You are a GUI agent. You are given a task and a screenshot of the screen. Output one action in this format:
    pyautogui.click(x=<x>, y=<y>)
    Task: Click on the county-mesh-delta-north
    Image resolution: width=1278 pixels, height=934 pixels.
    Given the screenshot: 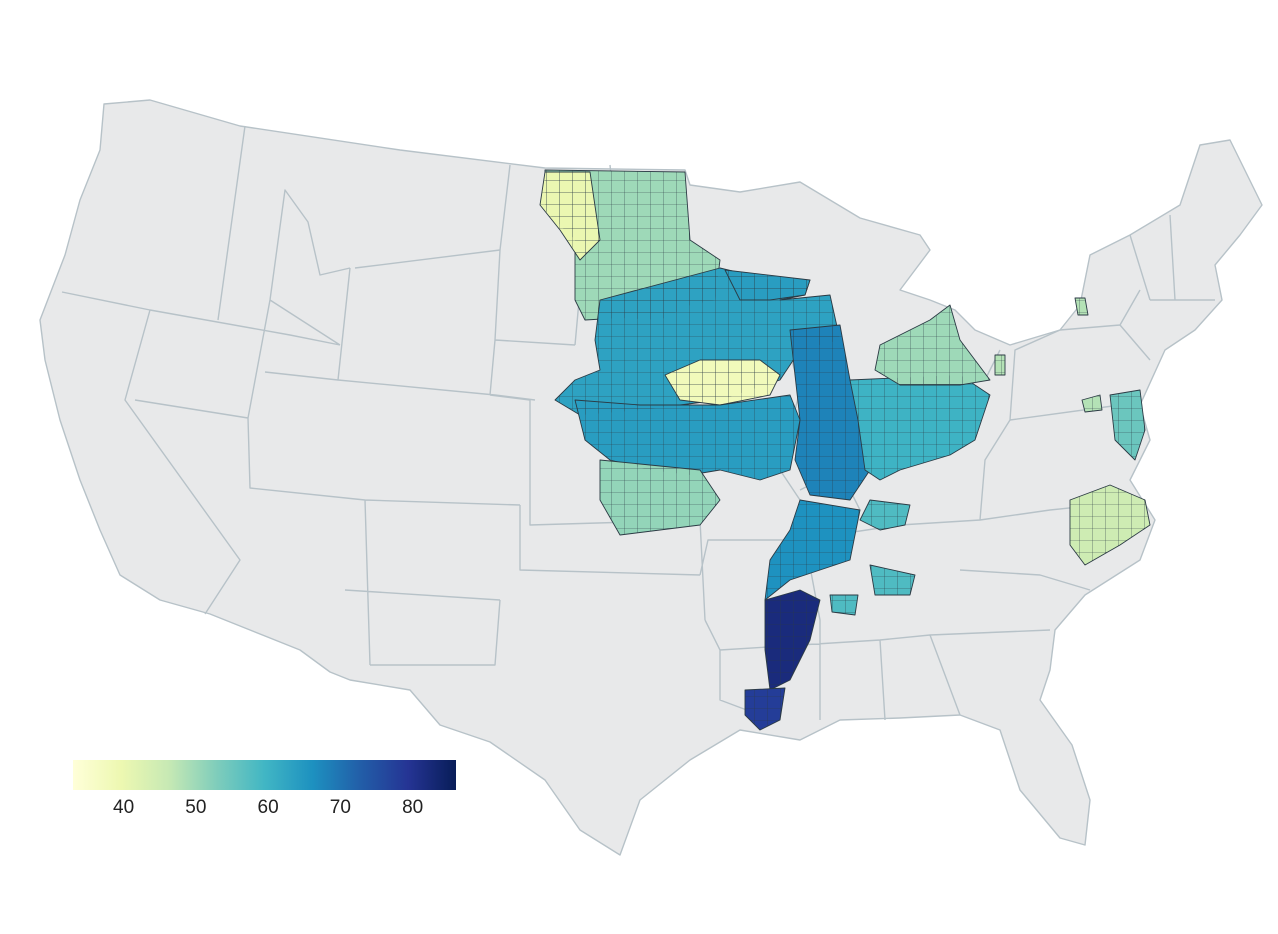 What is the action you would take?
    pyautogui.click(x=812, y=550)
    